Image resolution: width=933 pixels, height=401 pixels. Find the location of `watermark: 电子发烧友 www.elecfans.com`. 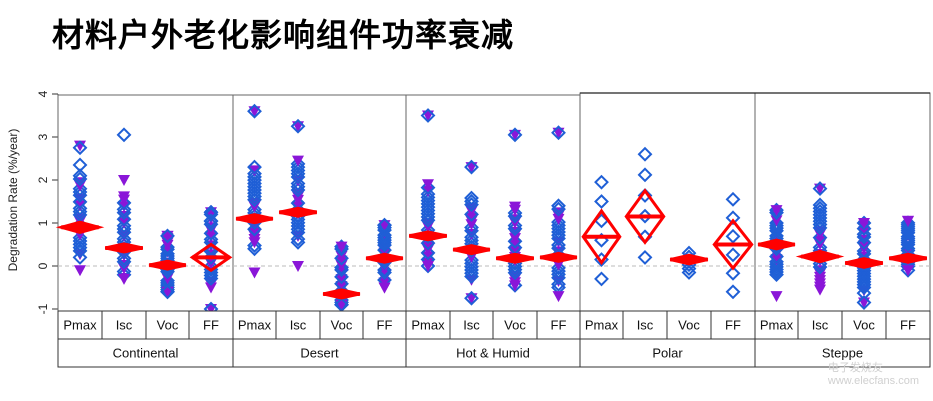

watermark: 电子发烧友 www.elecfans.com is located at coordinates (873, 373).